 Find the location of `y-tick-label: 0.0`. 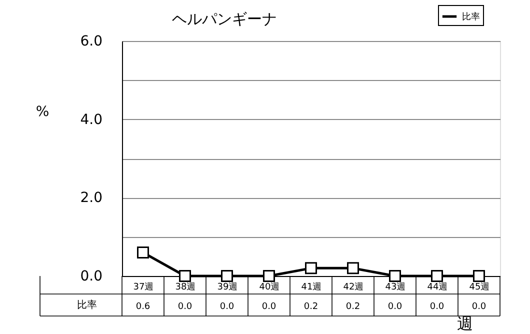

y-tick-label: 0.0 is located at coordinates (91, 276).